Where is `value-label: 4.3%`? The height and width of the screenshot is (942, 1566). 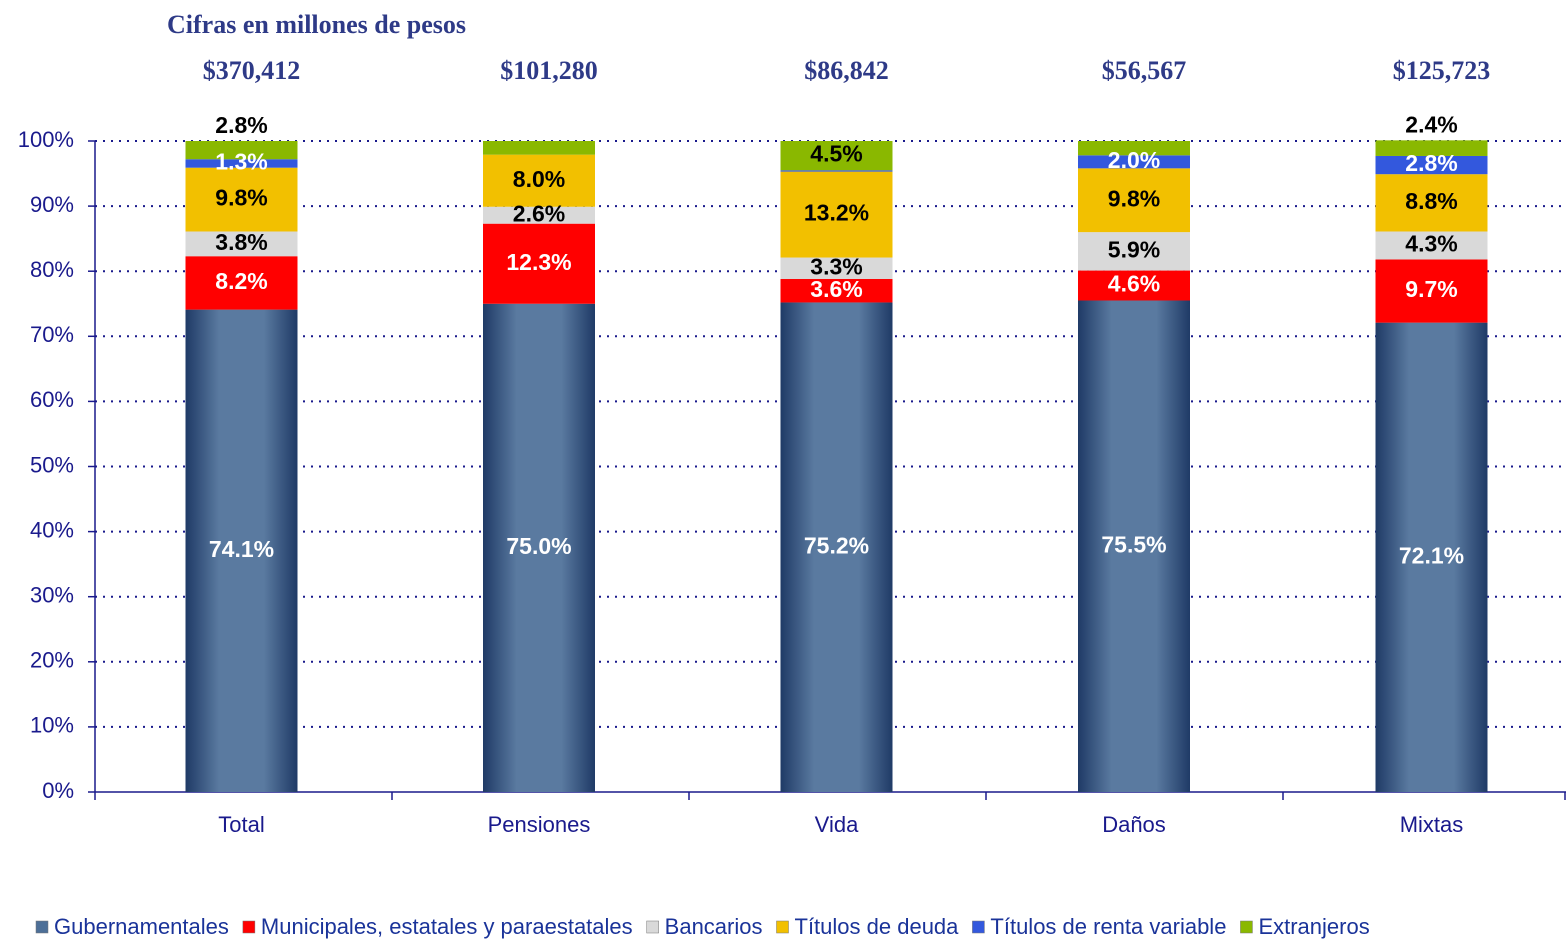
value-label: 4.3% is located at coordinates (1431, 244).